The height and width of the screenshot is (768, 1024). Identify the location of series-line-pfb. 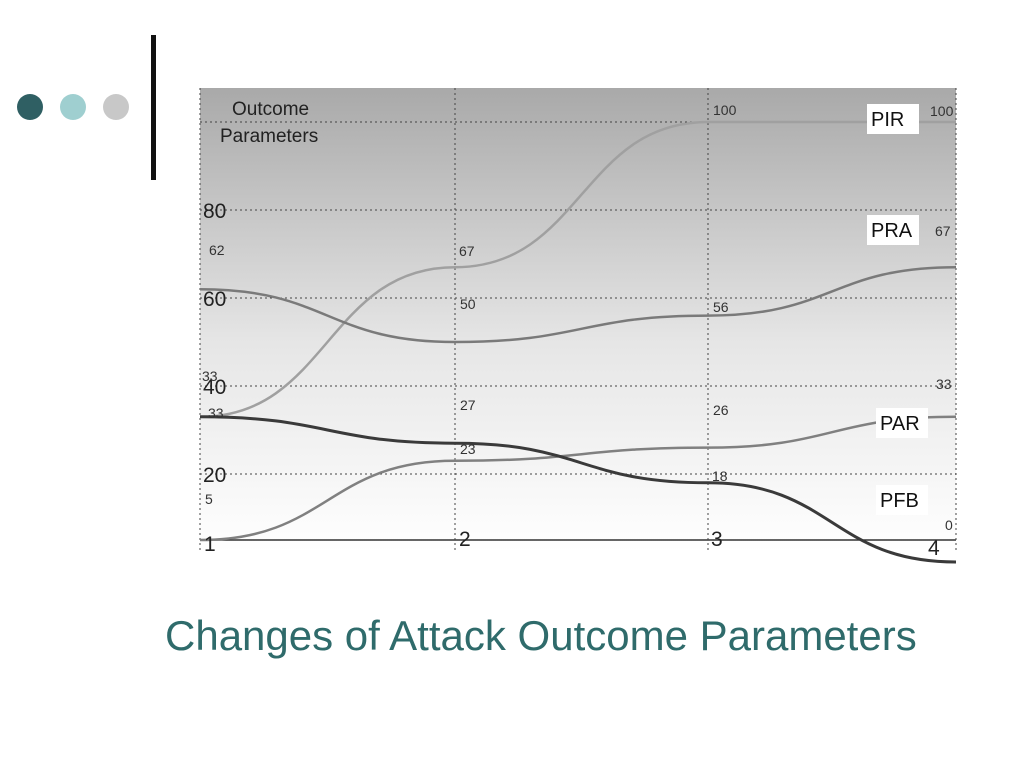
(578, 489).